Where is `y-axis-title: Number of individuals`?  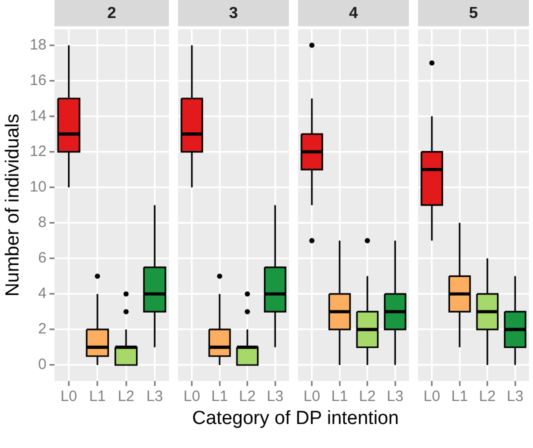 y-axis-title: Number of individuals is located at coordinates (13, 205).